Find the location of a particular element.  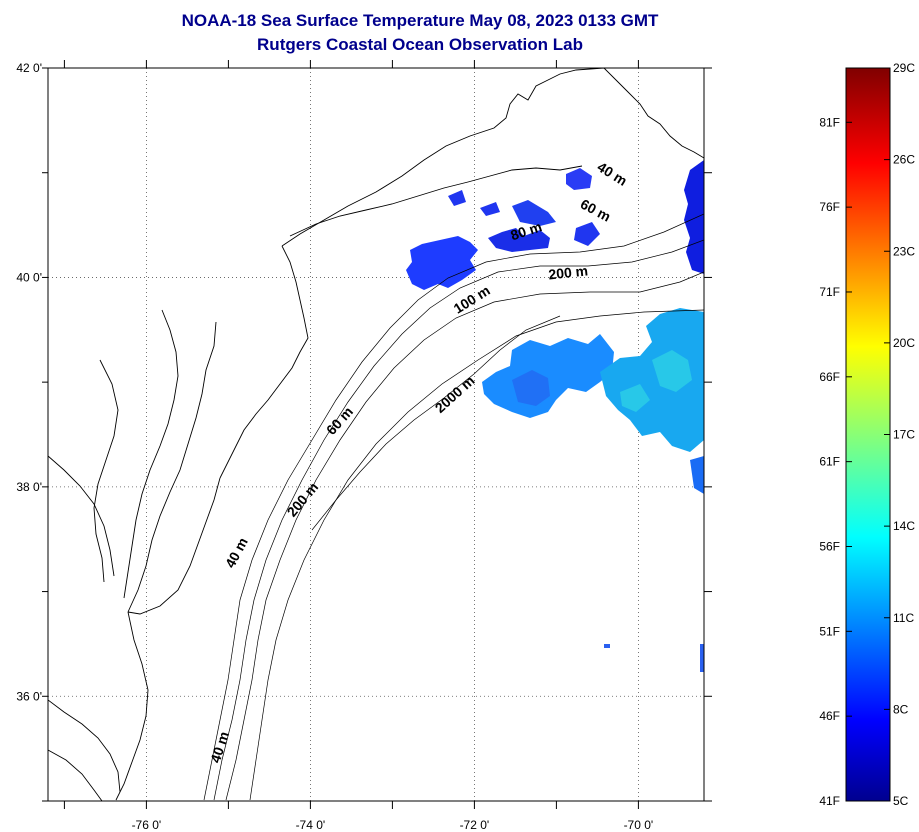

colorbar-celsius-label: 20C is located at coordinates (904, 343).